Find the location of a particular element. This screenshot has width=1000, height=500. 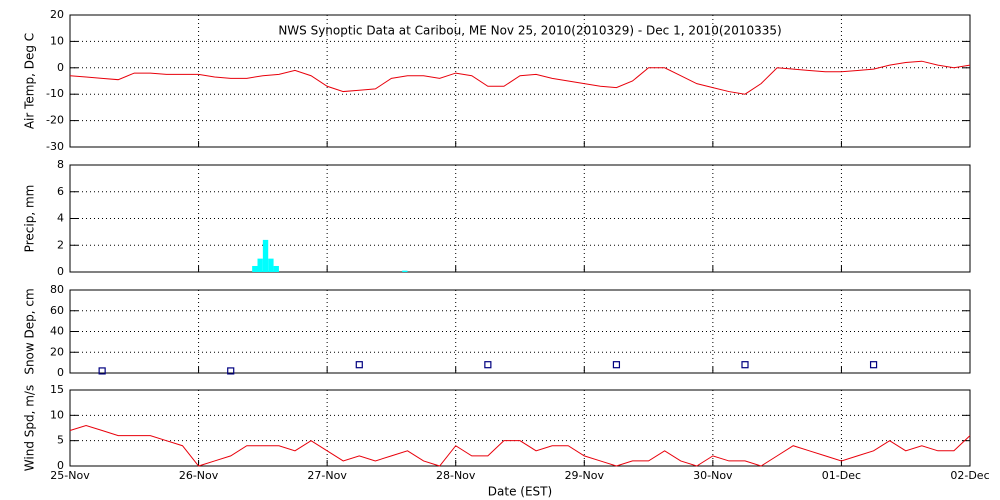

x-tick-label: 29-Nov is located at coordinates (585, 475).